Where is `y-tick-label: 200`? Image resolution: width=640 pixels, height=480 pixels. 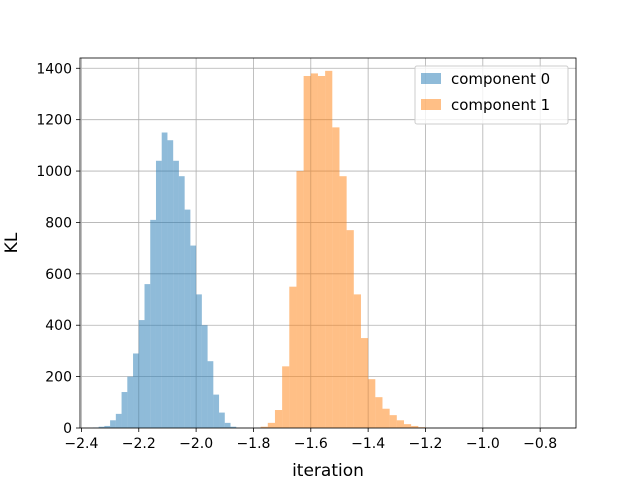
y-tick-label: 200 is located at coordinates (58, 378).